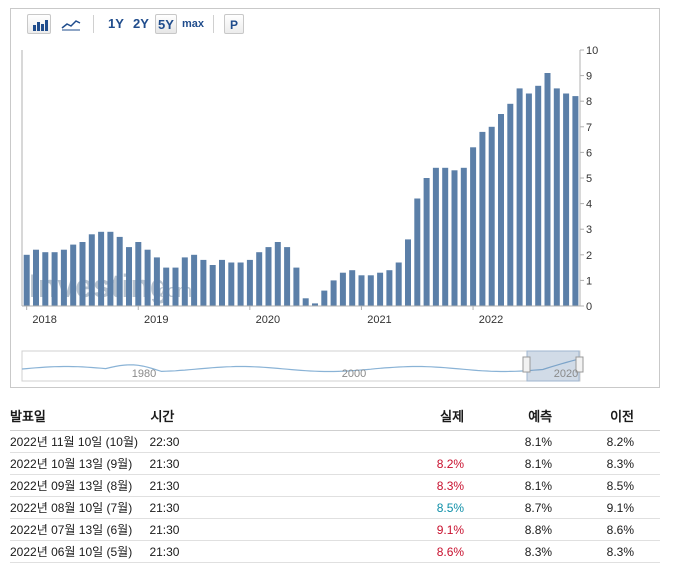  What do you see at coordinates (618, 441) in the screenshot?
I see `row-previous: 8.2%` at bounding box center [618, 441].